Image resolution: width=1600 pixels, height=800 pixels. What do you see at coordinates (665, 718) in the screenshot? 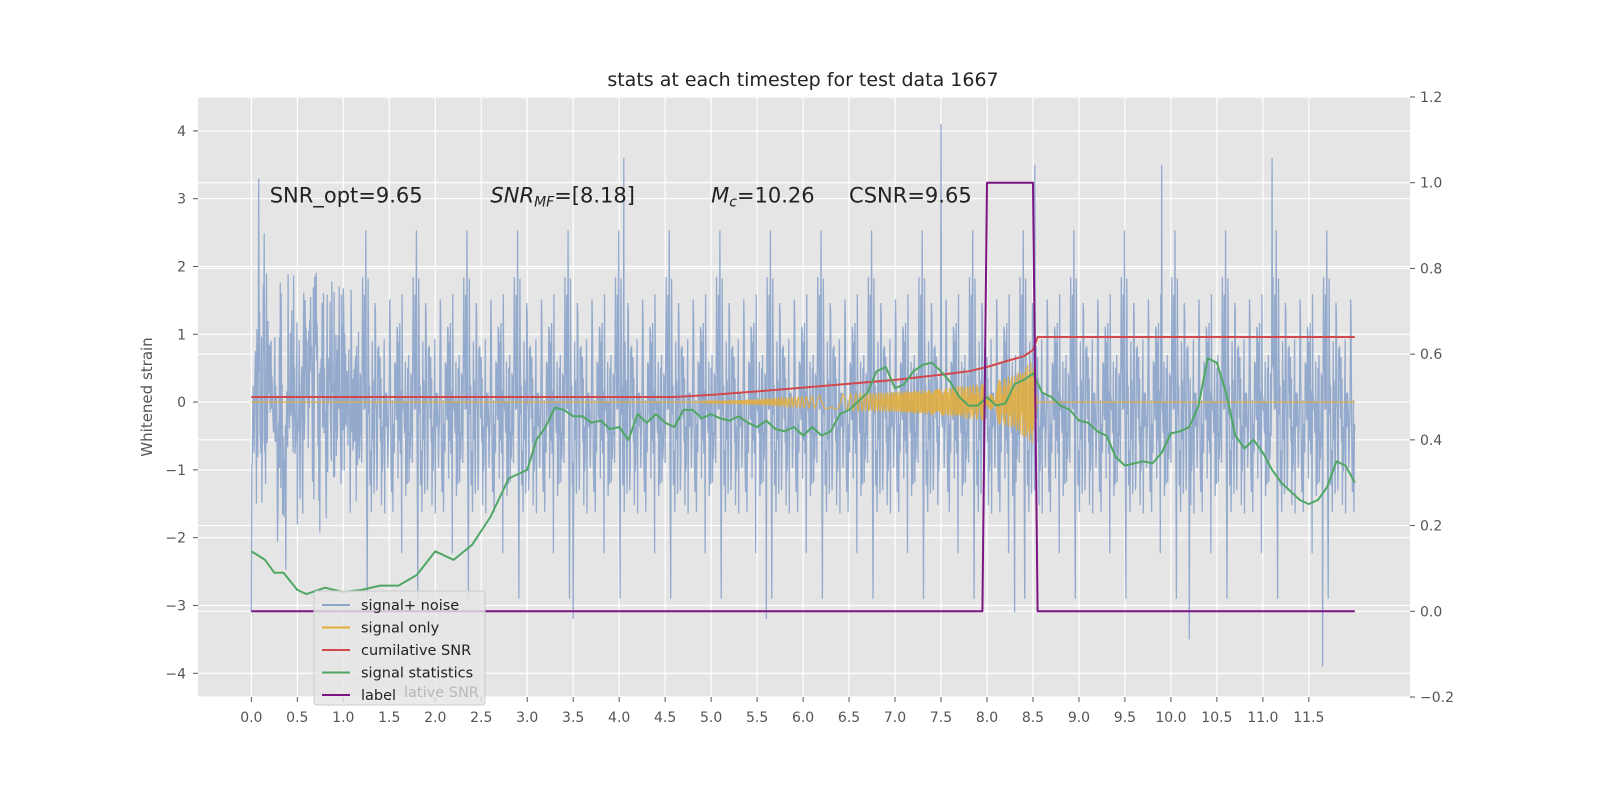
I see `x-tick-label: 4.5` at bounding box center [665, 718].